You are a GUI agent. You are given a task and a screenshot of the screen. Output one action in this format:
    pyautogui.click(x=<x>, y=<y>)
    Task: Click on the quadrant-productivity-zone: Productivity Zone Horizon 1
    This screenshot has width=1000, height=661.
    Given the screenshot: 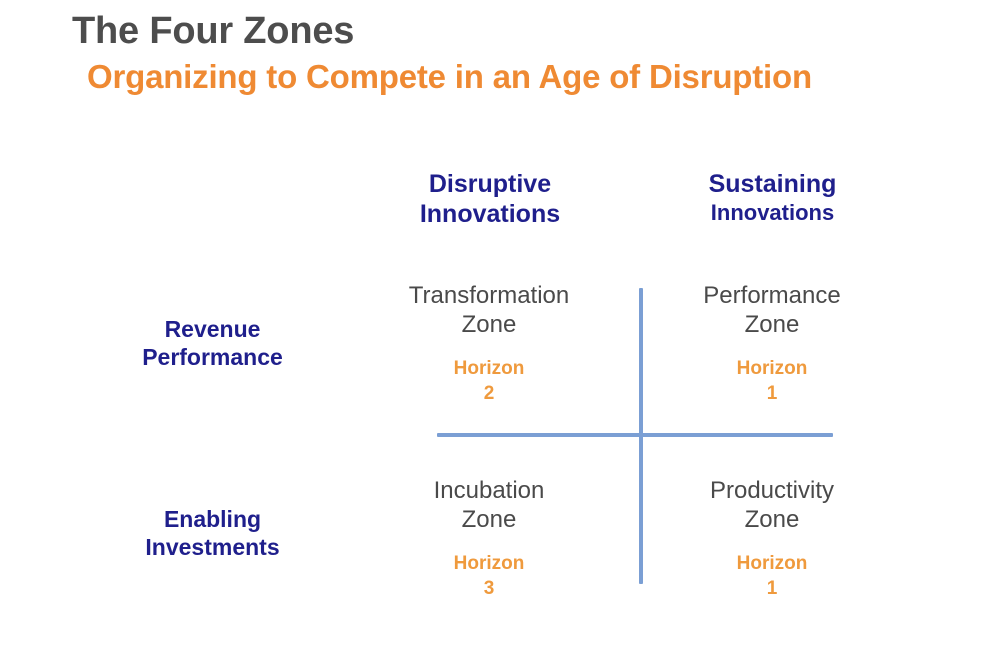 What is the action you would take?
    pyautogui.click(x=772, y=539)
    